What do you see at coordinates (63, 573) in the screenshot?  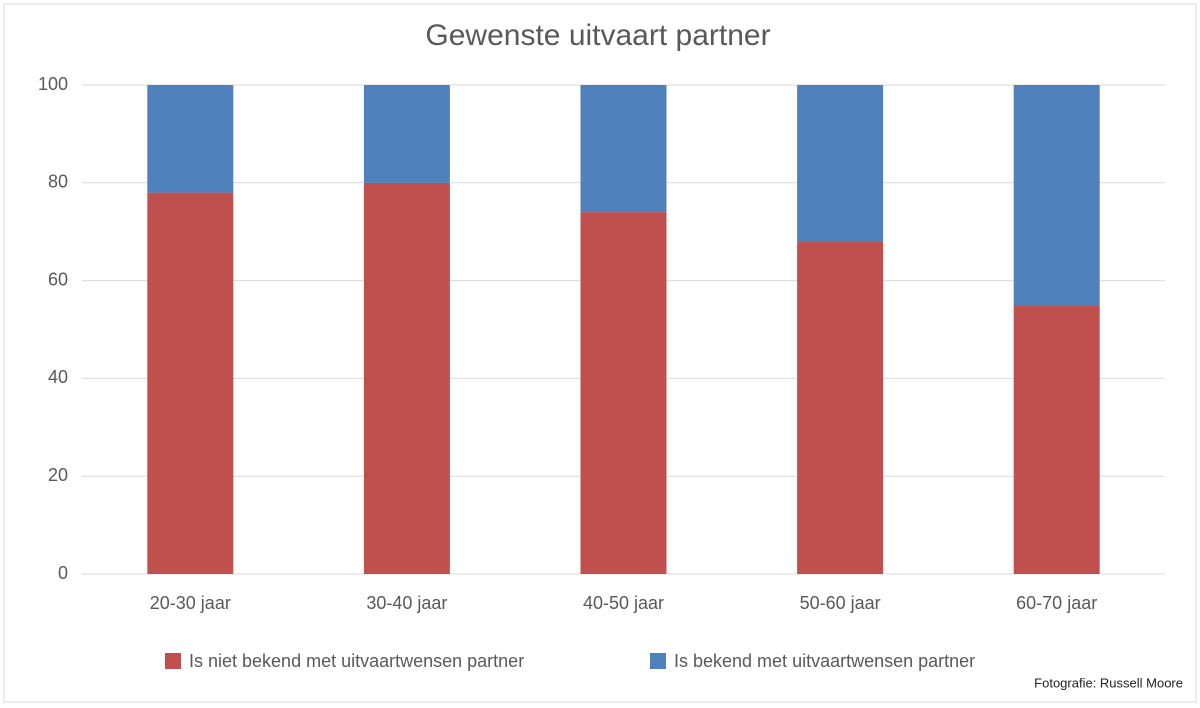 I see `y-tick-label: 0` at bounding box center [63, 573].